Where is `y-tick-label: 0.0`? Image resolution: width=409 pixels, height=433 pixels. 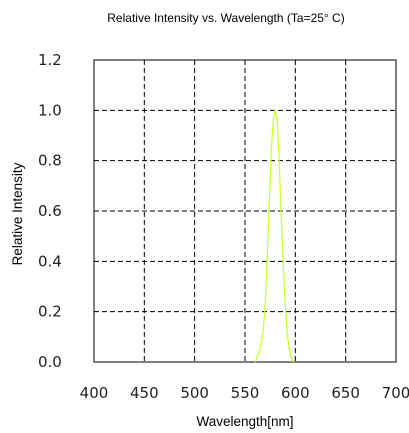
y-tick-label: 0.0 is located at coordinates (50, 362).